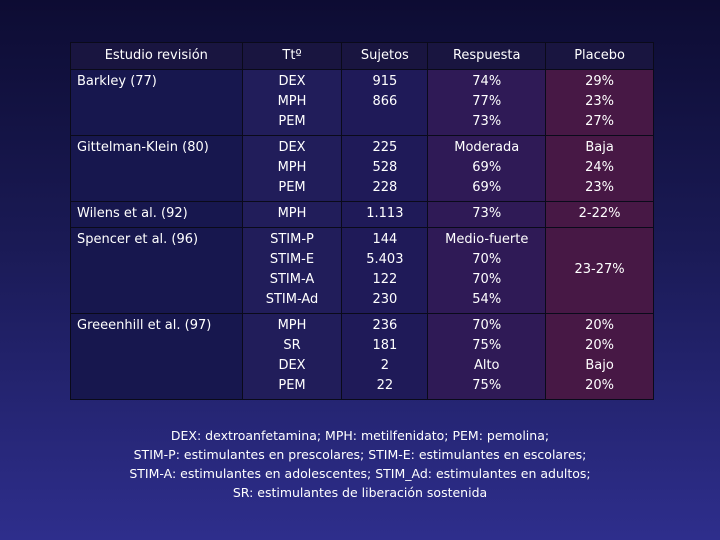  Describe the element at coordinates (487, 239) in the screenshot. I see `cell-response-line: Medio-fuerte` at that location.